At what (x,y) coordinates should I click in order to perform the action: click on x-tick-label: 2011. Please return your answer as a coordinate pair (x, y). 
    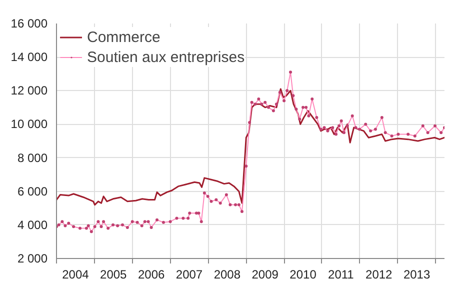
    Looking at the image, I should click on (341, 275).